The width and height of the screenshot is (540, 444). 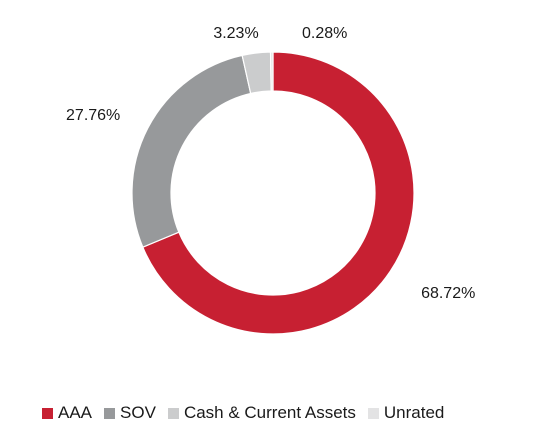 What do you see at coordinates (271, 71) in the screenshot?
I see `slice-unrated` at bounding box center [271, 71].